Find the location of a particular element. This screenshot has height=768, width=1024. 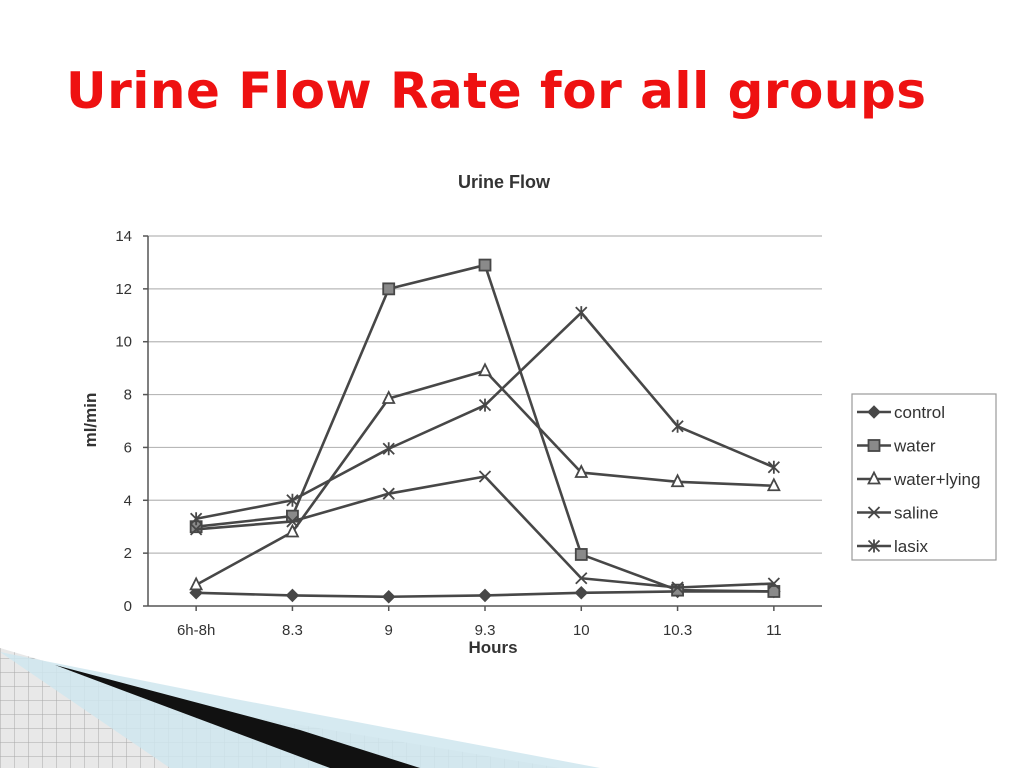

legend: control water water+lying saline lasix is located at coordinates (924, 477).